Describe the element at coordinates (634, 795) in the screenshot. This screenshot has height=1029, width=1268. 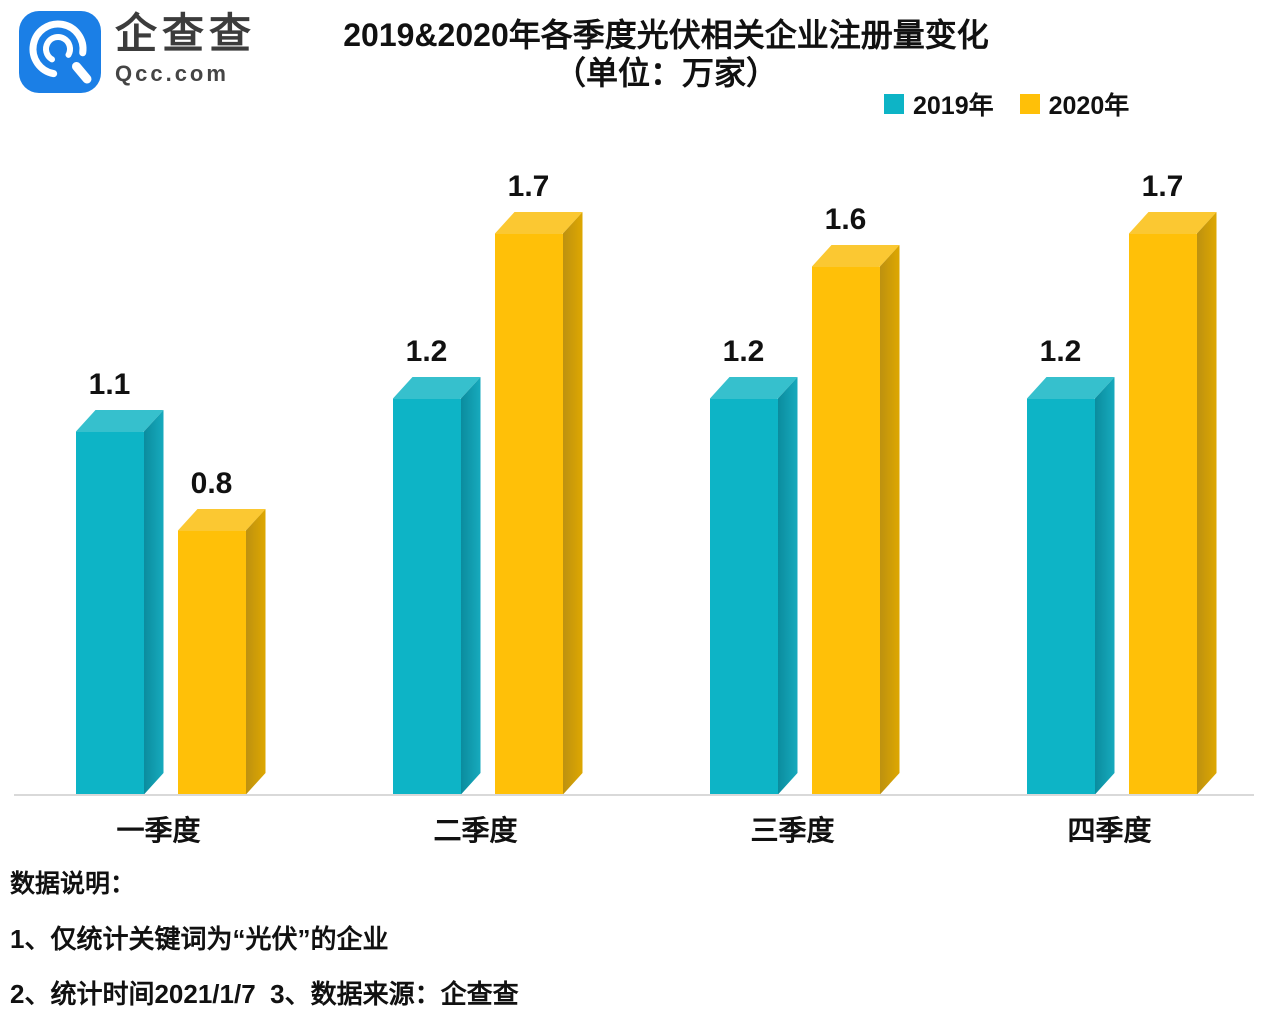
I see `x-axis-line` at that location.